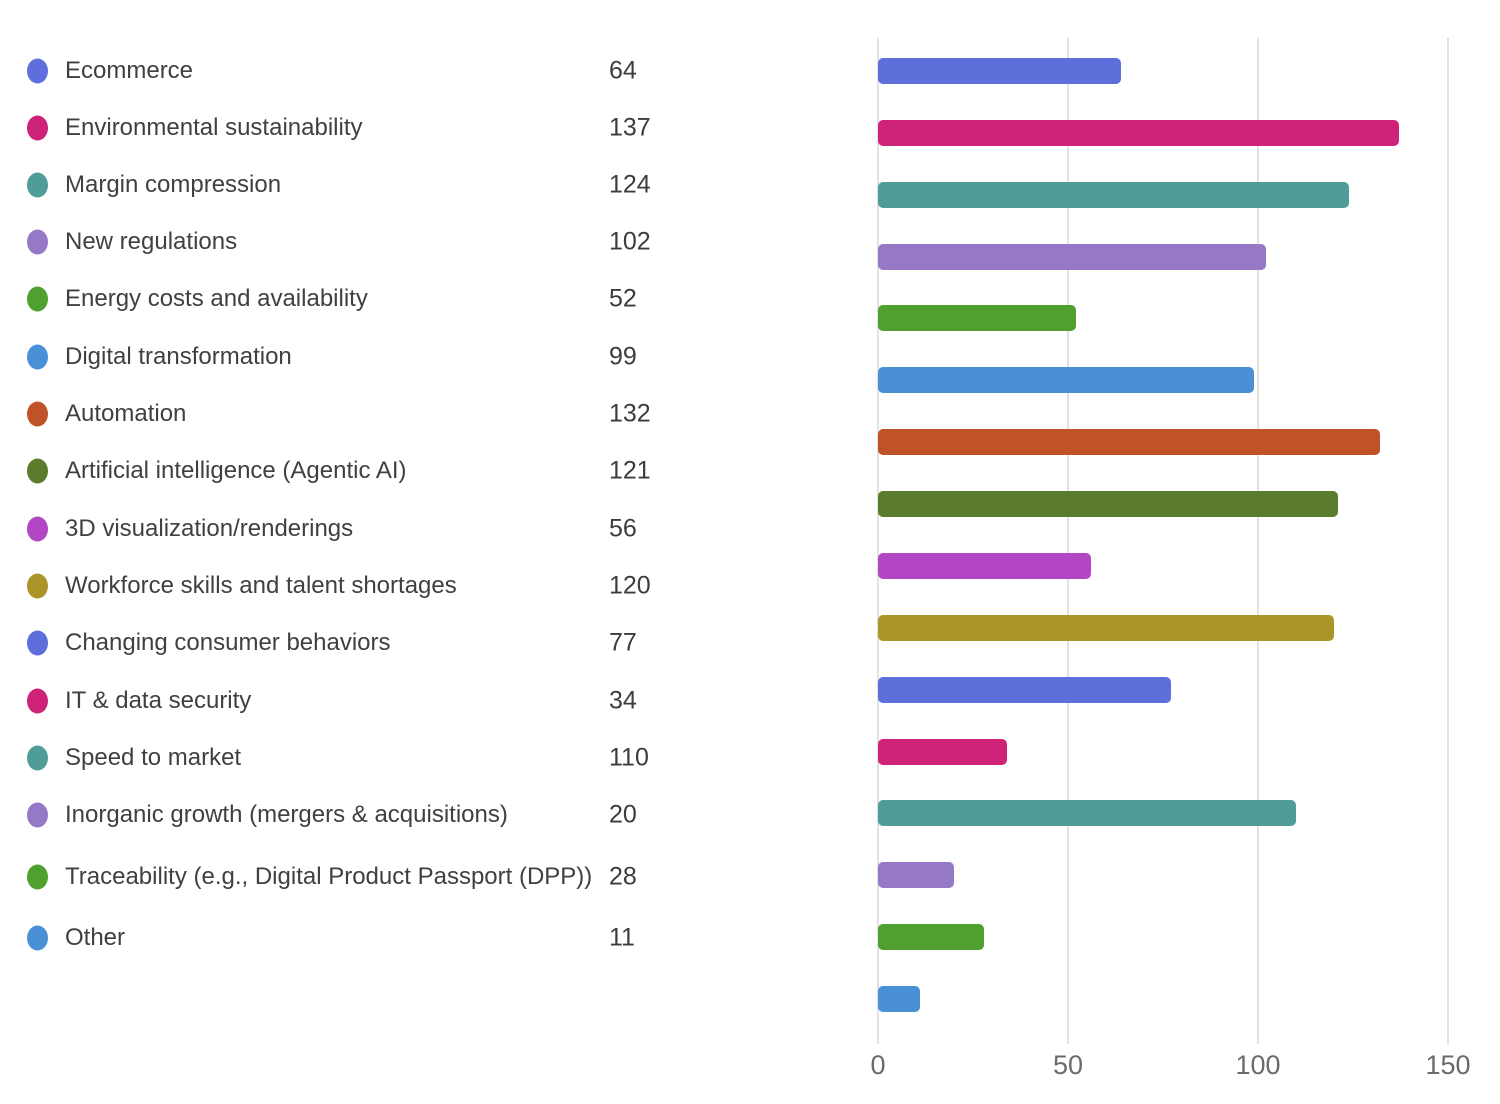 The image size is (1500, 1104). What do you see at coordinates (425, 128) in the screenshot?
I see `legend-item: Environmental sustainability 137` at bounding box center [425, 128].